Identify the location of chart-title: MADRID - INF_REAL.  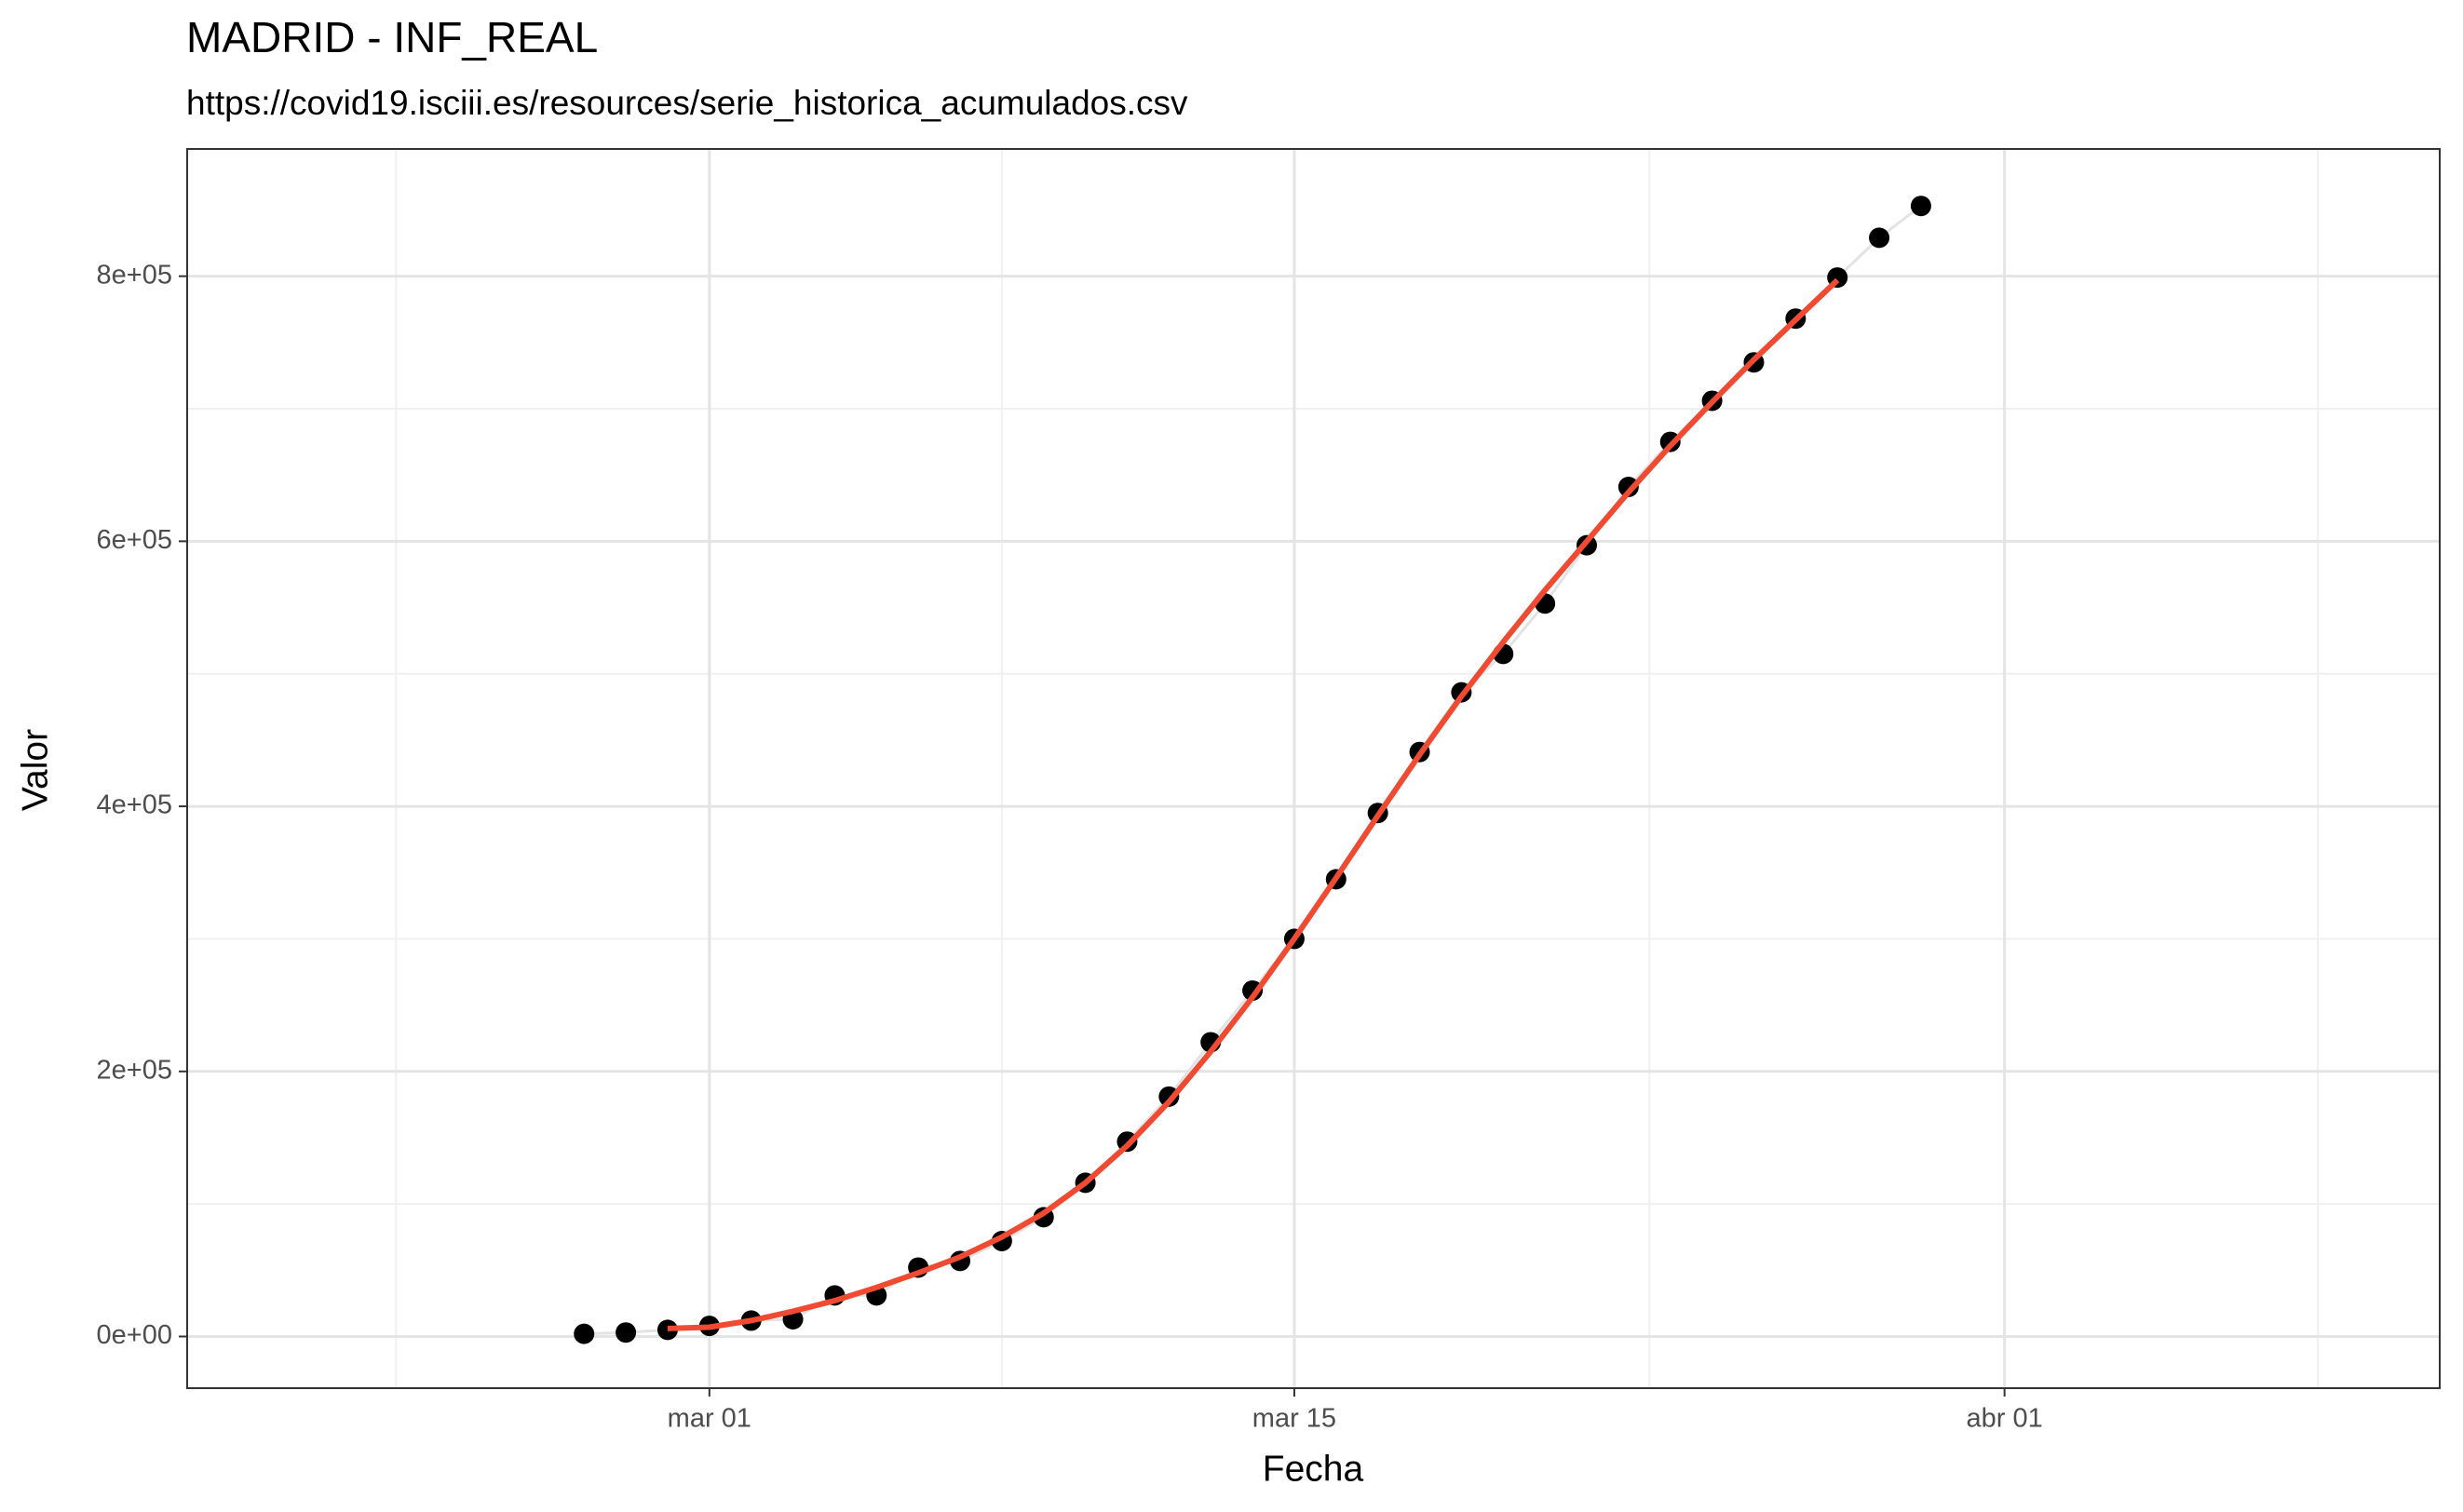
(392, 37).